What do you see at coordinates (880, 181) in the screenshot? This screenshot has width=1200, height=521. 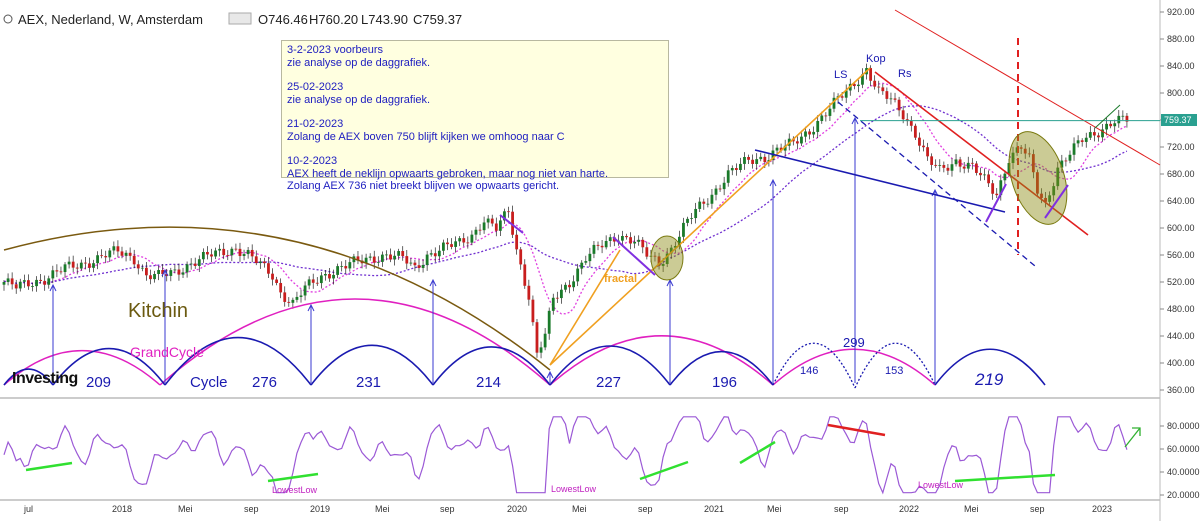 I see `neckline` at bounding box center [880, 181].